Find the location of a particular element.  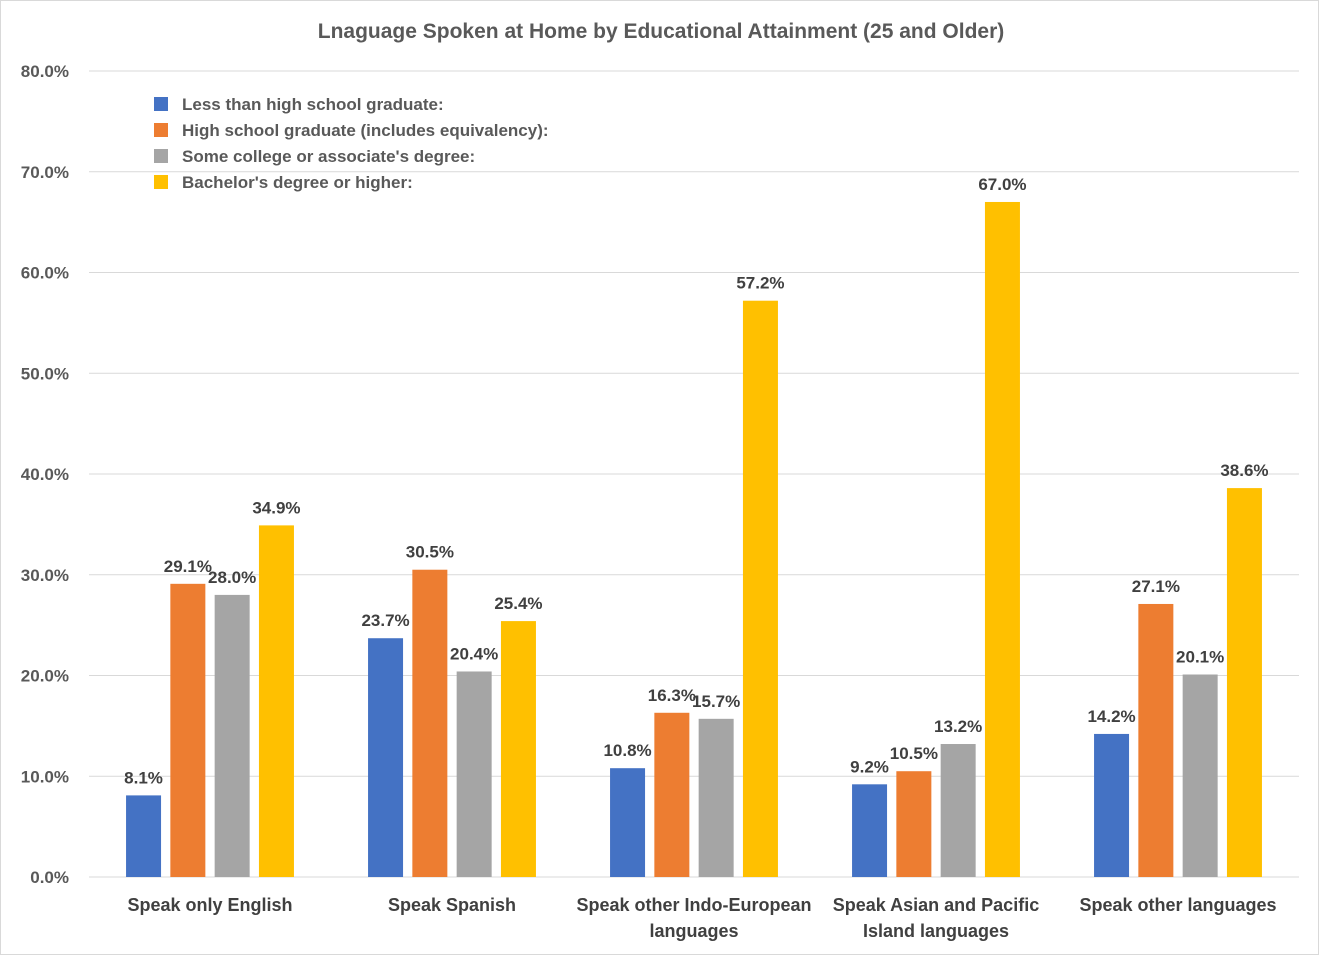

y-tick-label: 30.0% is located at coordinates (45, 575).